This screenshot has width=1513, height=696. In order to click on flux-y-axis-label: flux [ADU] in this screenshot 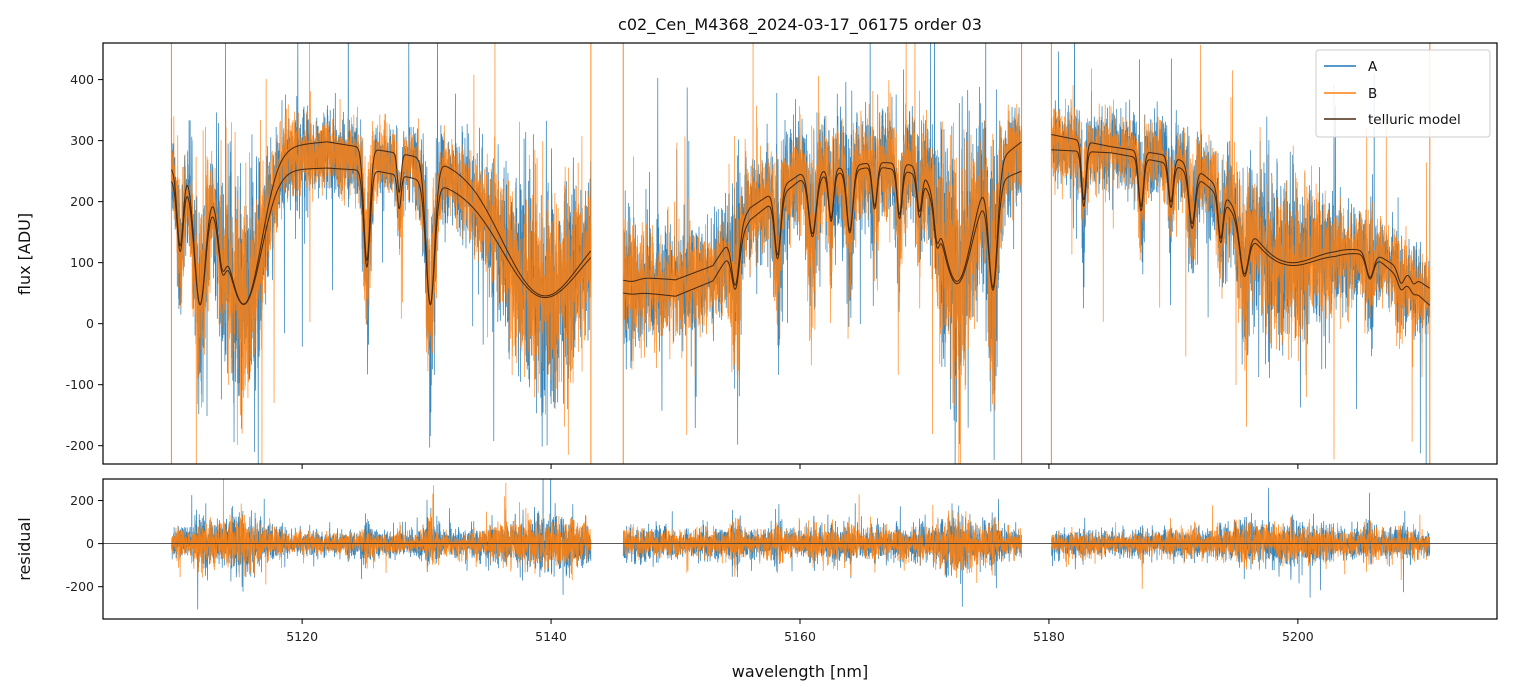, I will do `click(24, 254)`.